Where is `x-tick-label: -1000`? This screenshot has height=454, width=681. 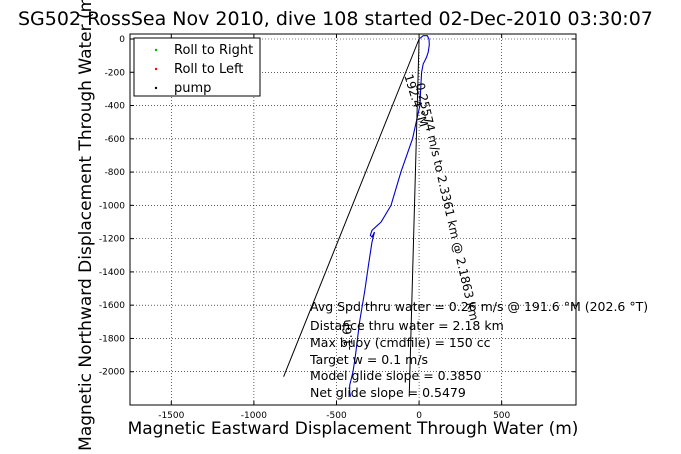 x-tick-label: -1000 is located at coordinates (254, 416).